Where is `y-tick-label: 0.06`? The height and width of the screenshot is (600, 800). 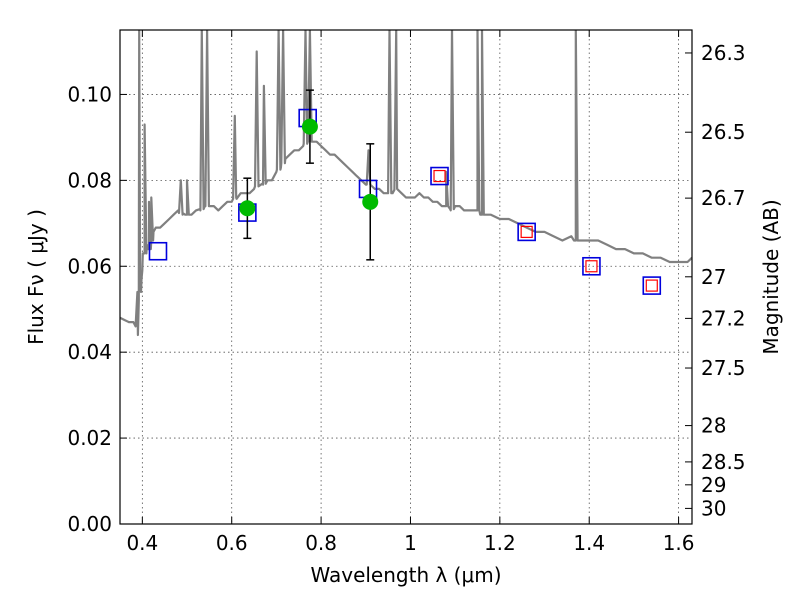
y-tick-label: 0.06 is located at coordinates (89, 266).